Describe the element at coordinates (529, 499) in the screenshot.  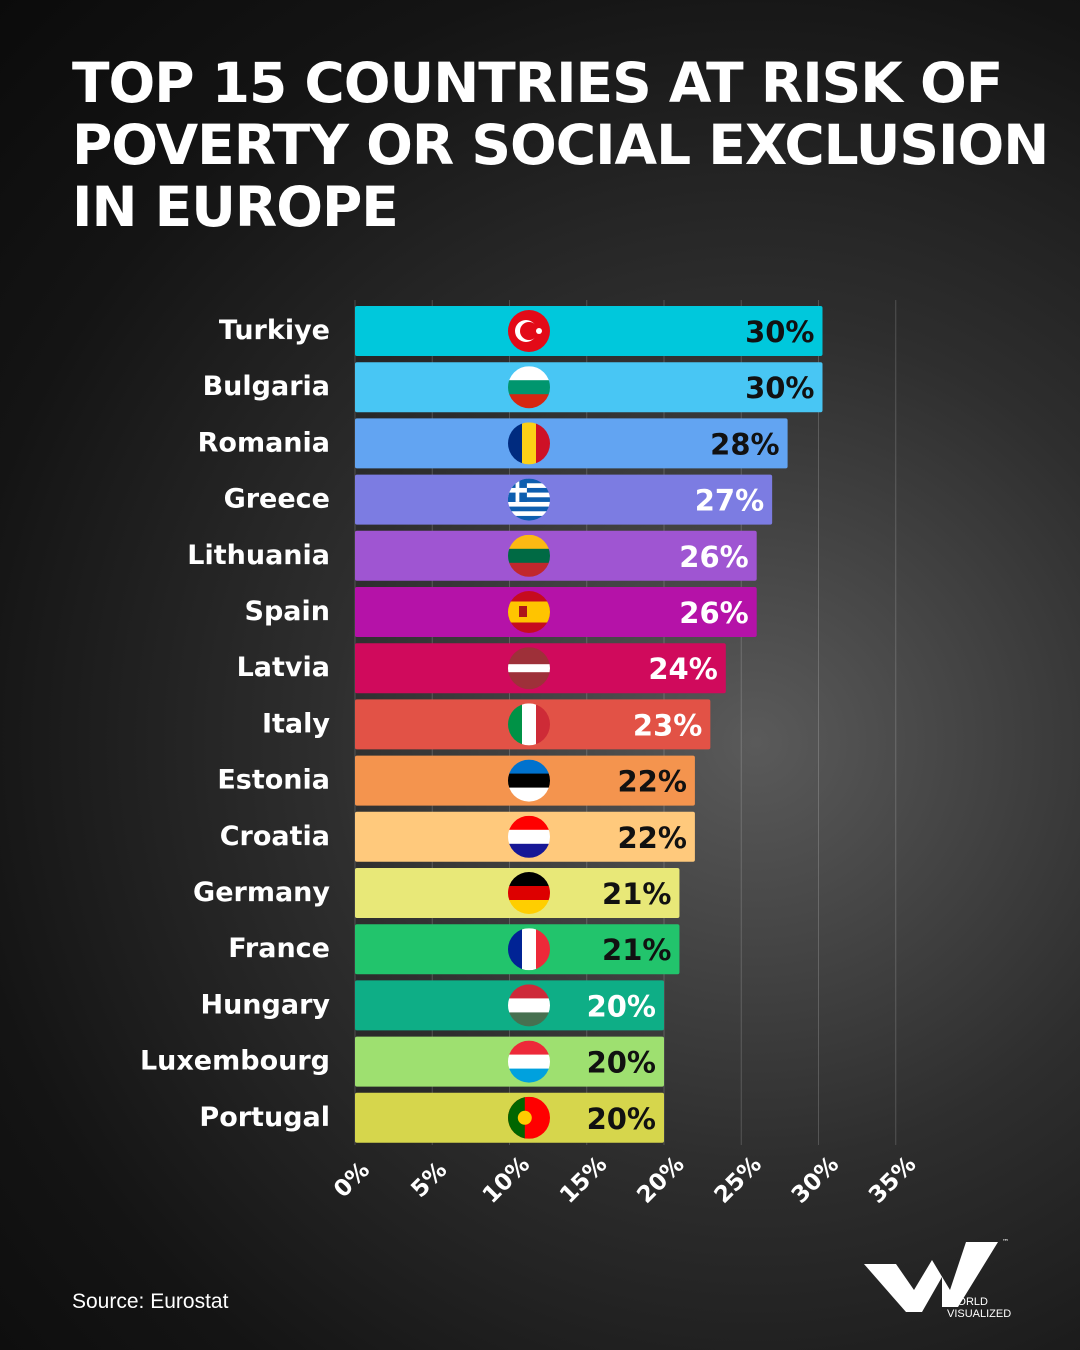
I see `flag-greece-icon` at that location.